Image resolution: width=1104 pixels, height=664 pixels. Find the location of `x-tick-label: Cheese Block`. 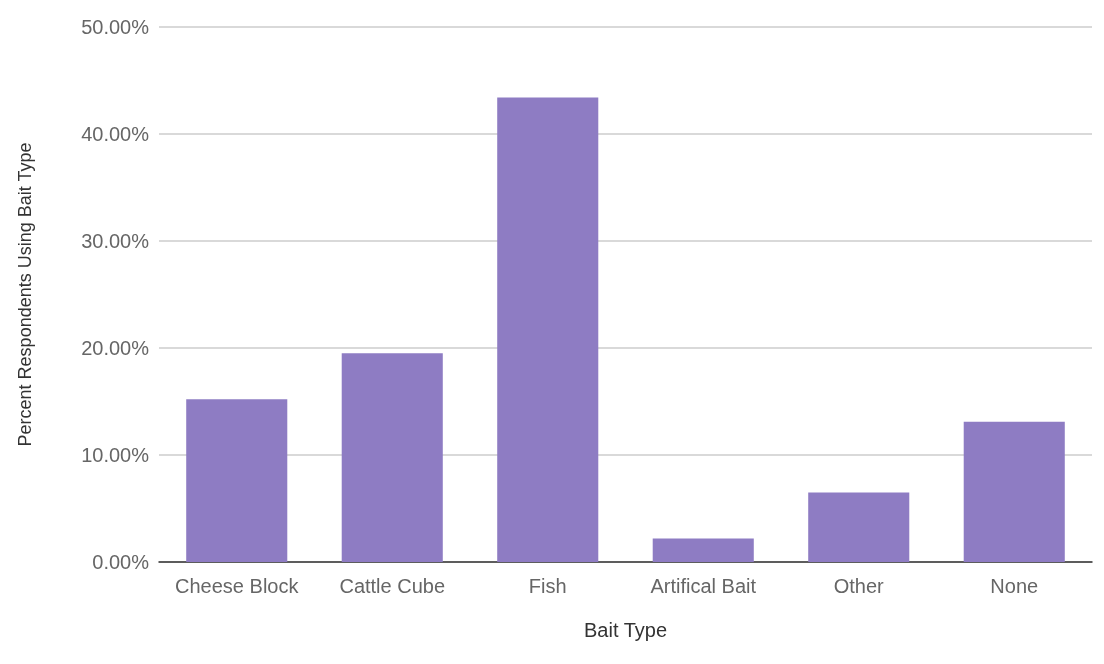

x-tick-label: Cheese Block is located at coordinates (237, 586).